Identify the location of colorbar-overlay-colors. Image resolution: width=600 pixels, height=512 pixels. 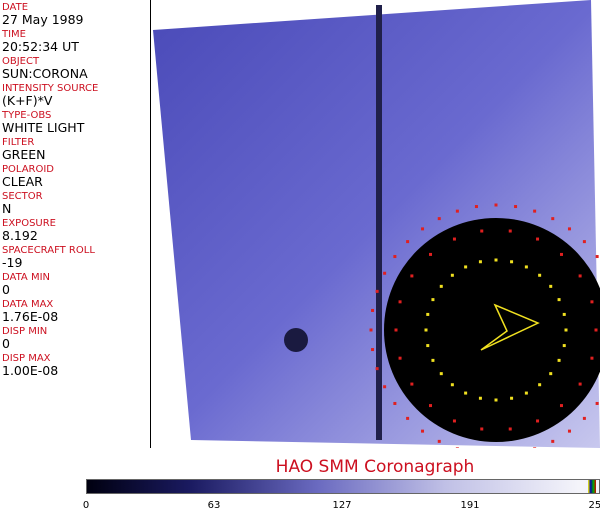
(592, 486).